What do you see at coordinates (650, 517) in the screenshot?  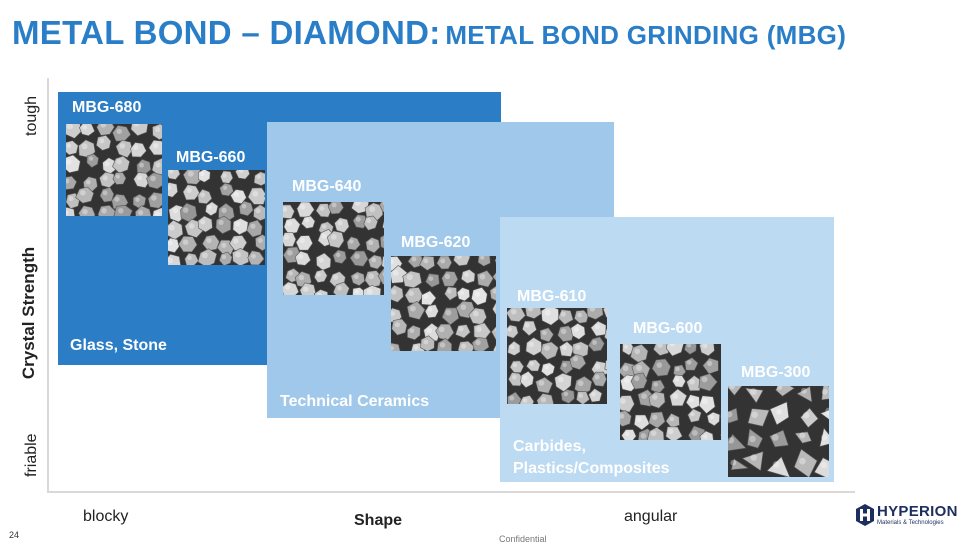 I see `x-axis-right-label: angular` at bounding box center [650, 517].